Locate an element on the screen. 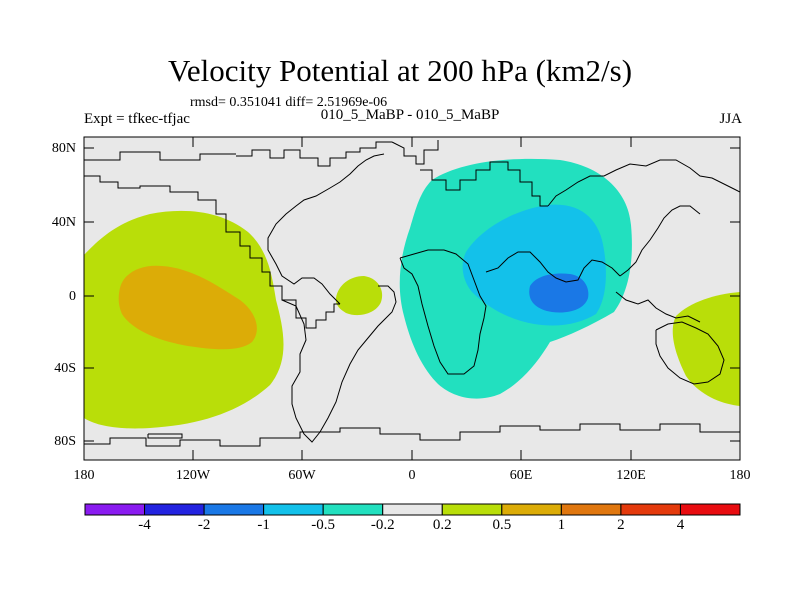 The image size is (800, 600). colorbar-level-label: -4 is located at coordinates (144, 525).